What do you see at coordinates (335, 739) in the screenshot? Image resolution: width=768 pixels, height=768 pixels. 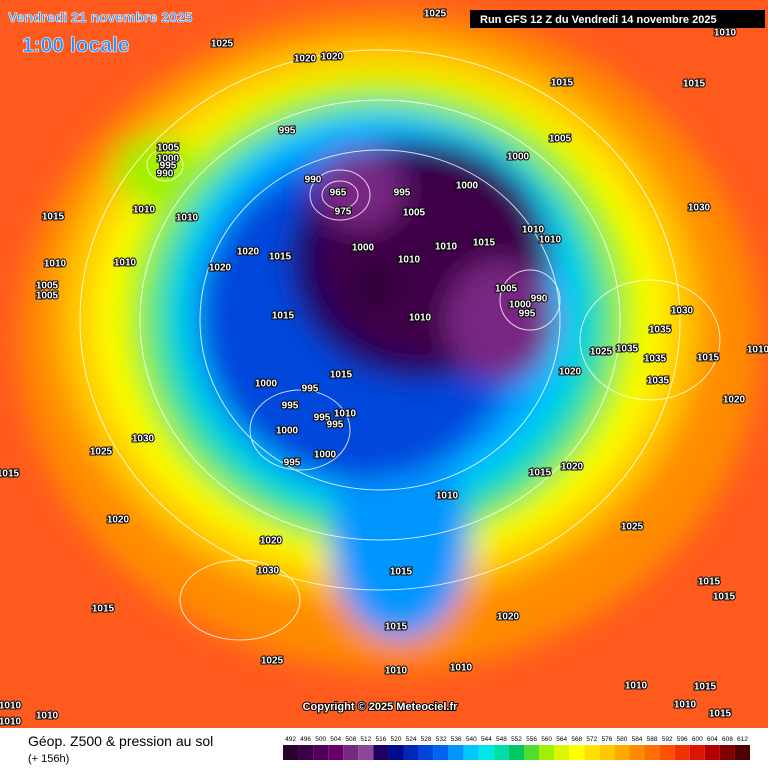 I see `scale-label: 504` at bounding box center [335, 739].